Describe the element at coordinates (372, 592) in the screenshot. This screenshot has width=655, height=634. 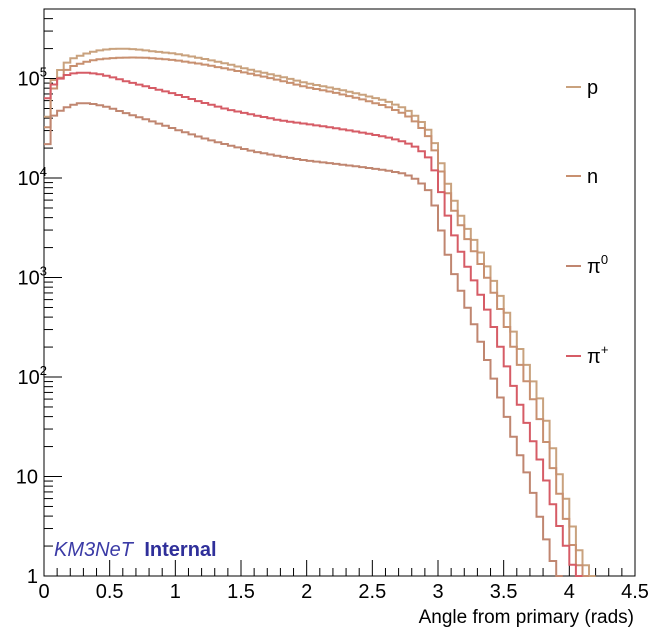
I see `x-tick-label: 2.5` at that location.